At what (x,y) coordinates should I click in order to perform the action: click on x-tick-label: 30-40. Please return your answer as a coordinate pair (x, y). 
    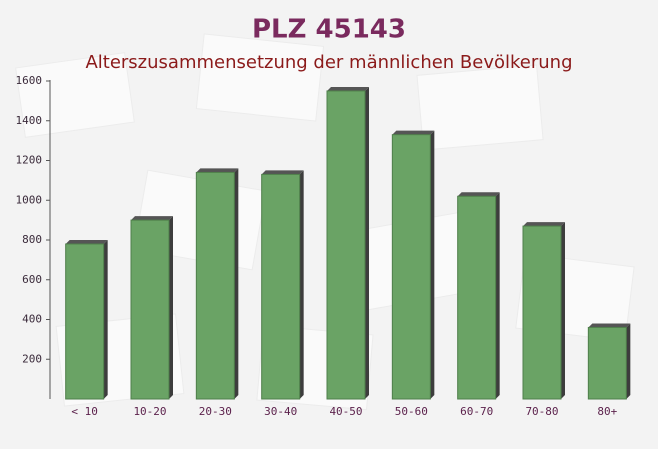
    Looking at the image, I should click on (280, 411).